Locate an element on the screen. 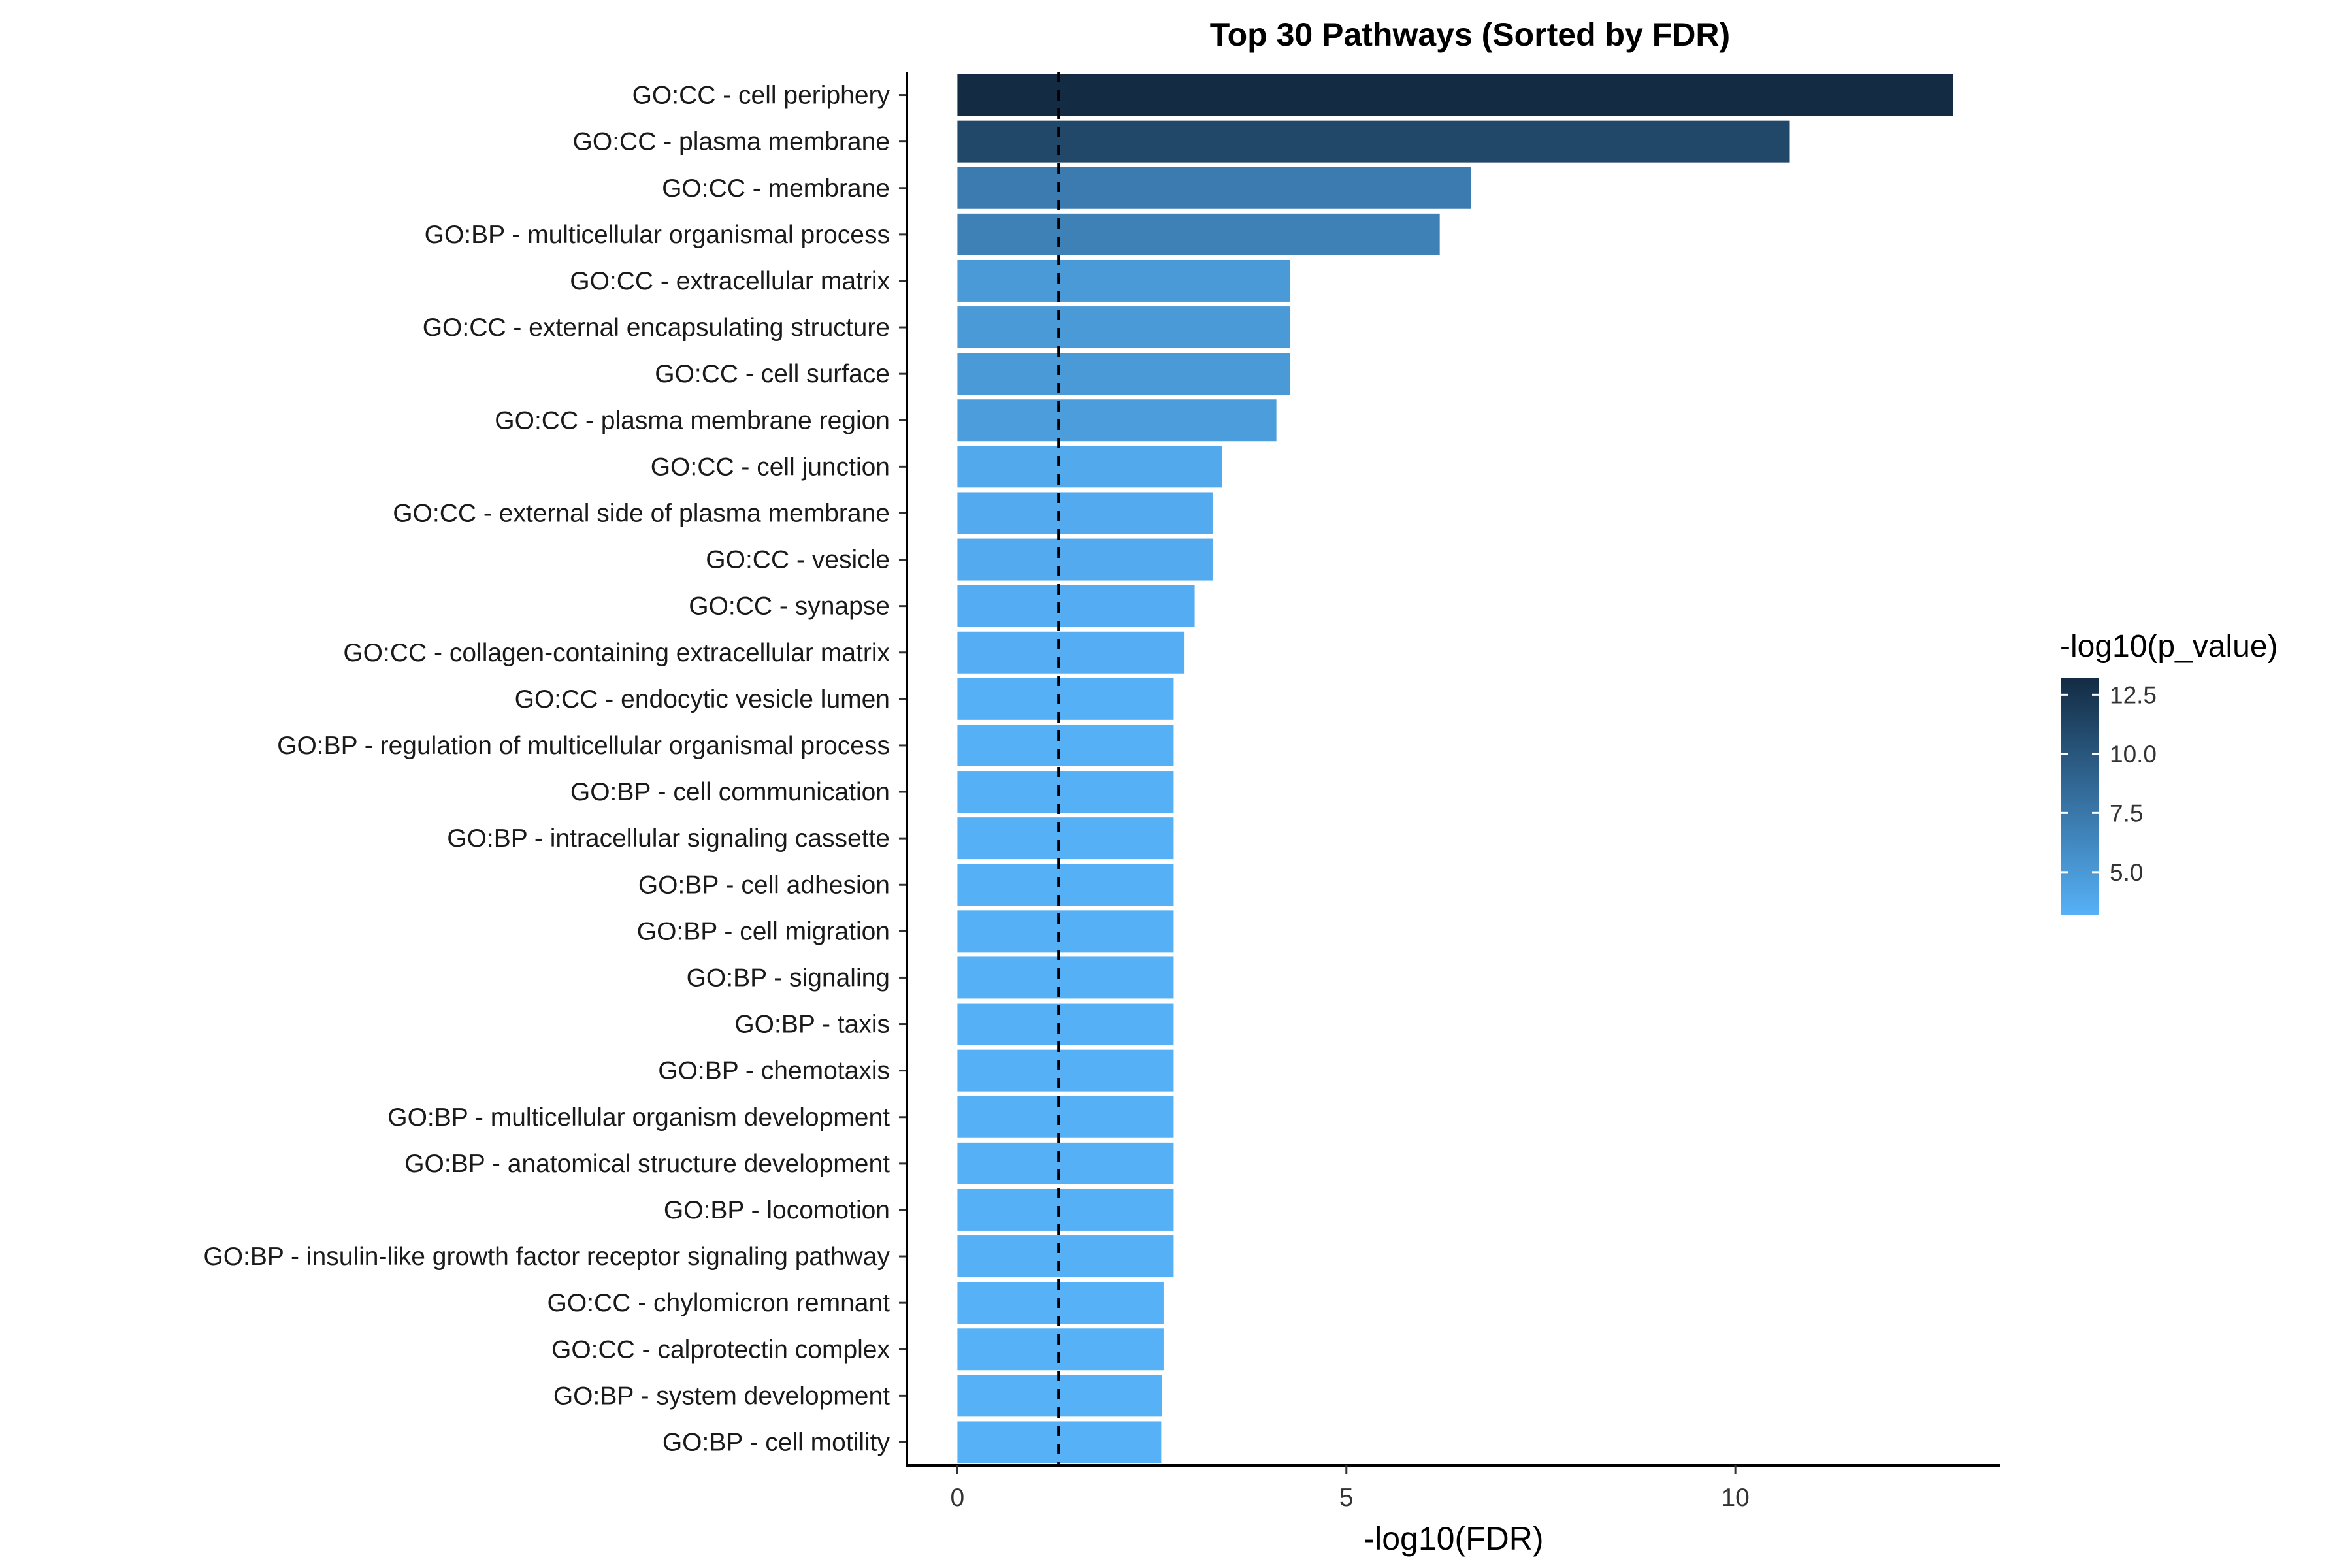 Image resolution: width=2352 pixels, height=1568 pixels. colorbar-tick-label: 12.5 is located at coordinates (2133, 694).